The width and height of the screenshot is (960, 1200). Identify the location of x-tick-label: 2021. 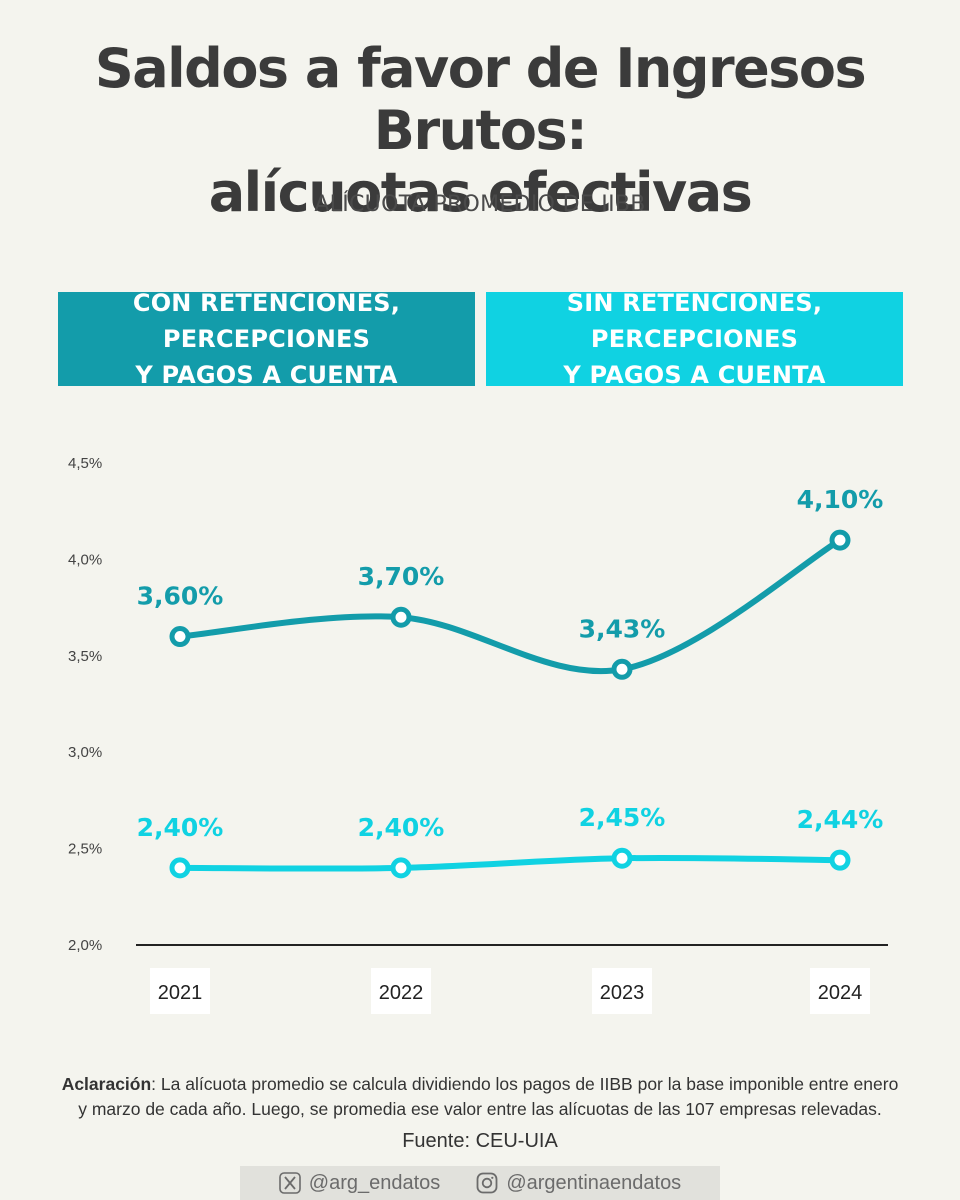
(180, 993).